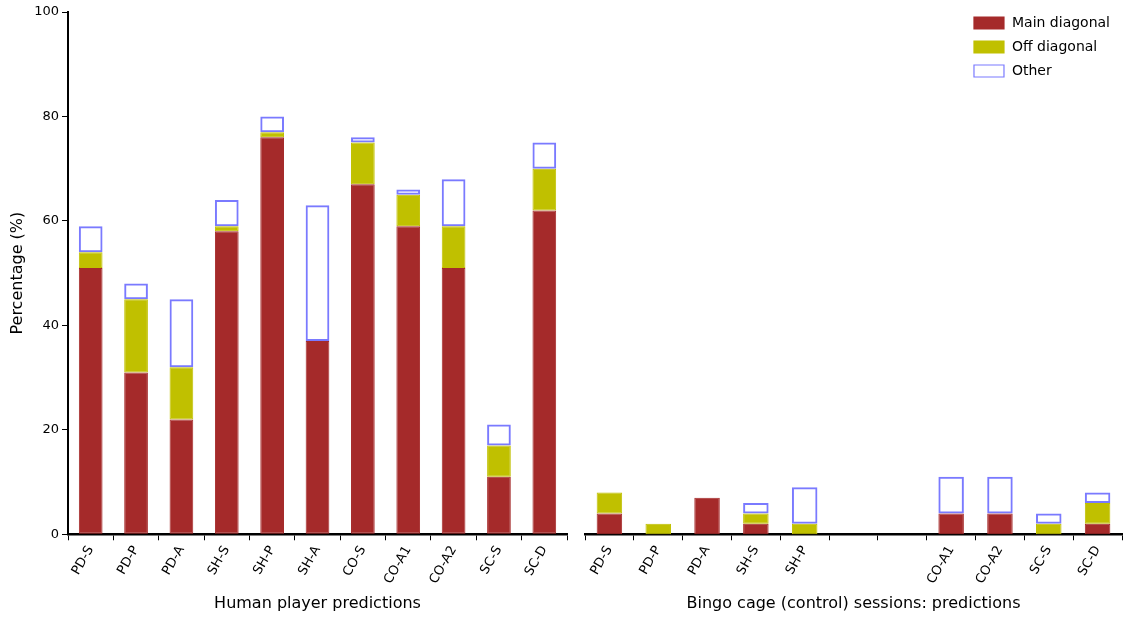  I want to click on y-tick-label: 100, so click(47, 11).